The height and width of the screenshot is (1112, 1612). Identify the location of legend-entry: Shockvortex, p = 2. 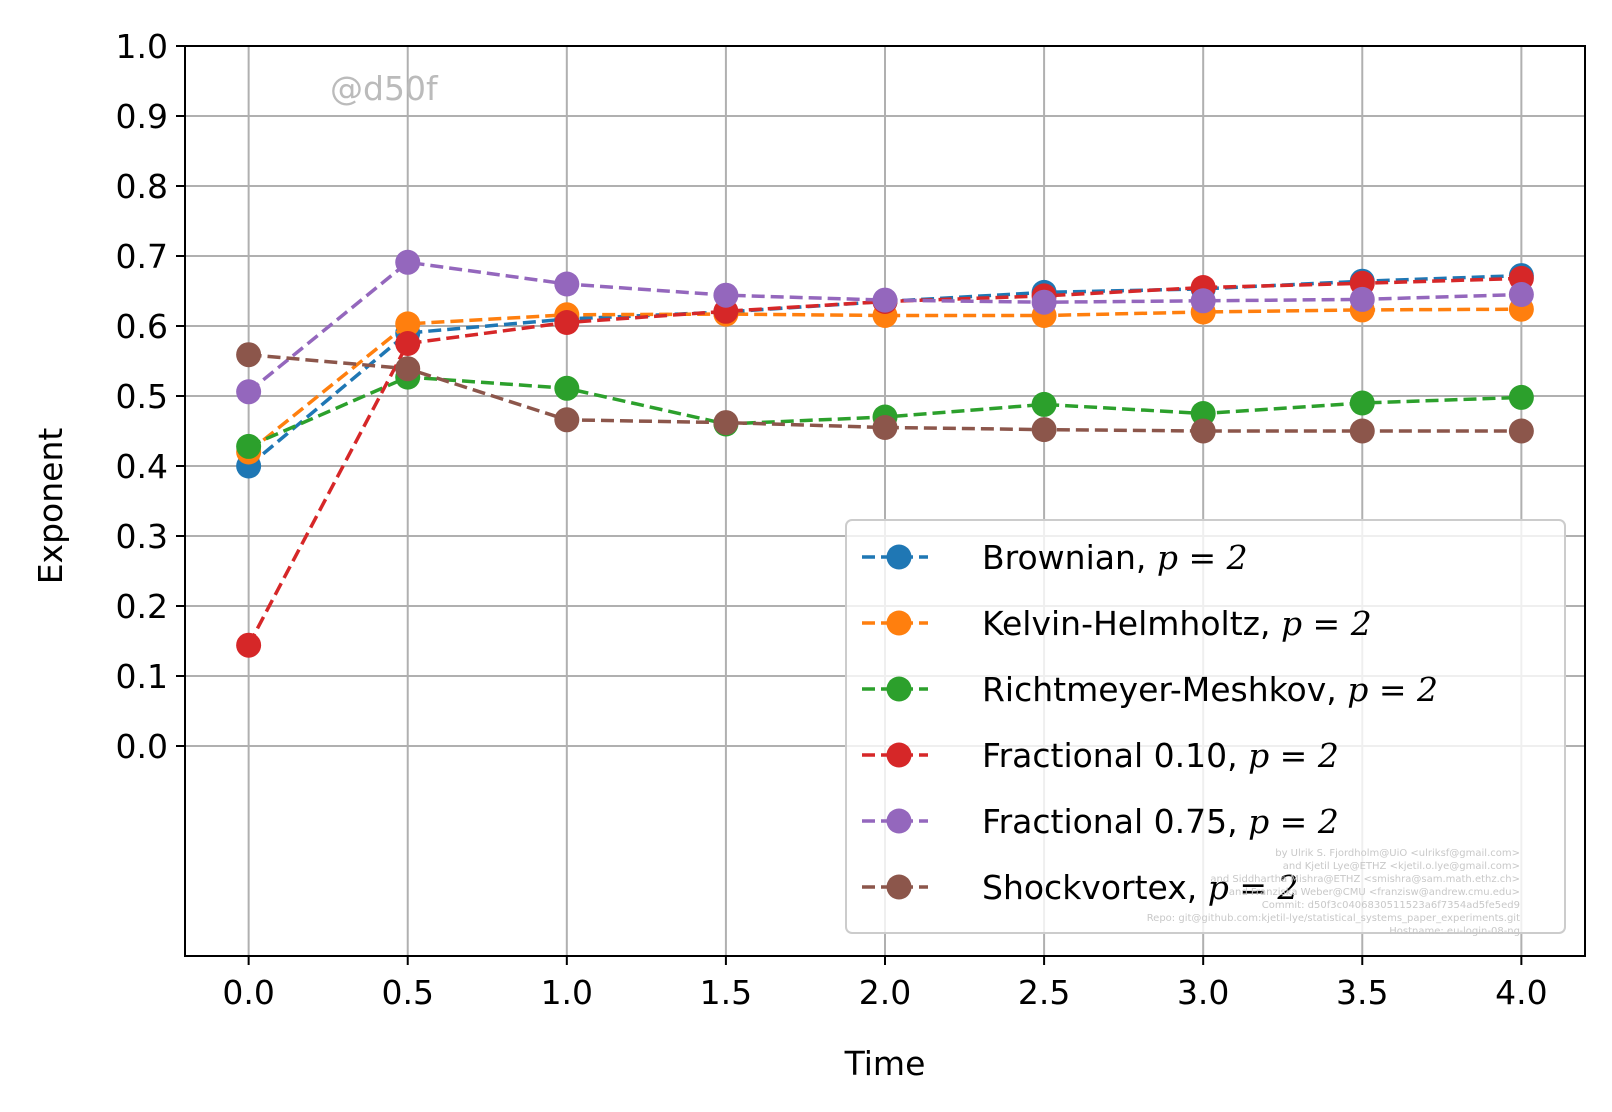
(1080, 887).